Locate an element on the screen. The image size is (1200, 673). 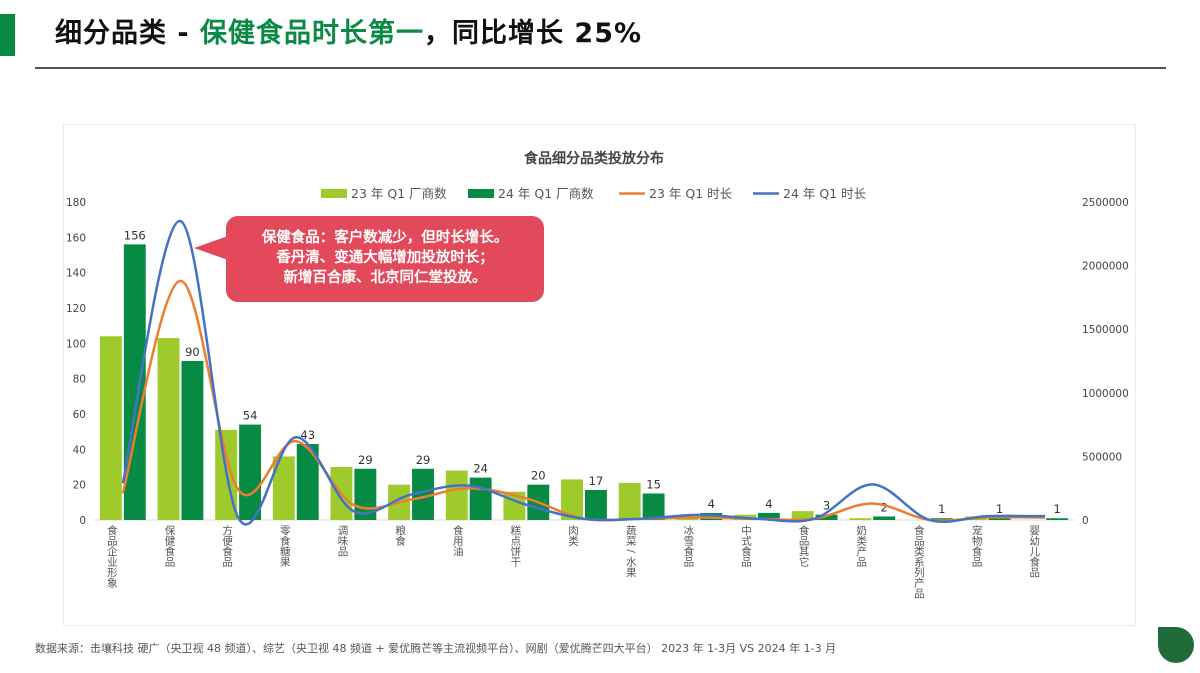
legend-label-4: 24 年 Q1 时长 is located at coordinates (825, 193).